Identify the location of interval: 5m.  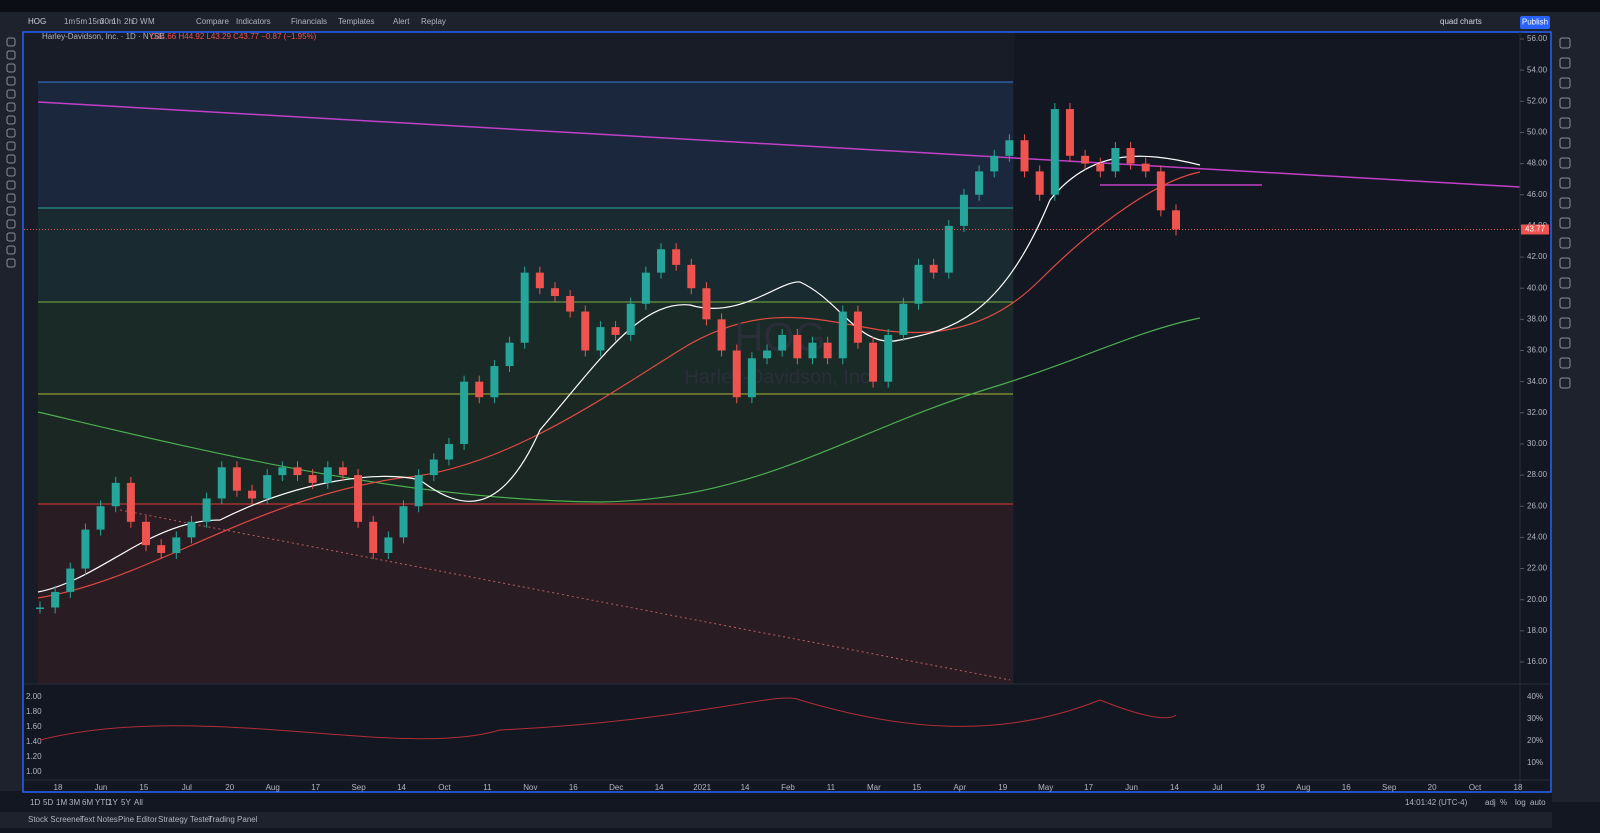
(81, 21).